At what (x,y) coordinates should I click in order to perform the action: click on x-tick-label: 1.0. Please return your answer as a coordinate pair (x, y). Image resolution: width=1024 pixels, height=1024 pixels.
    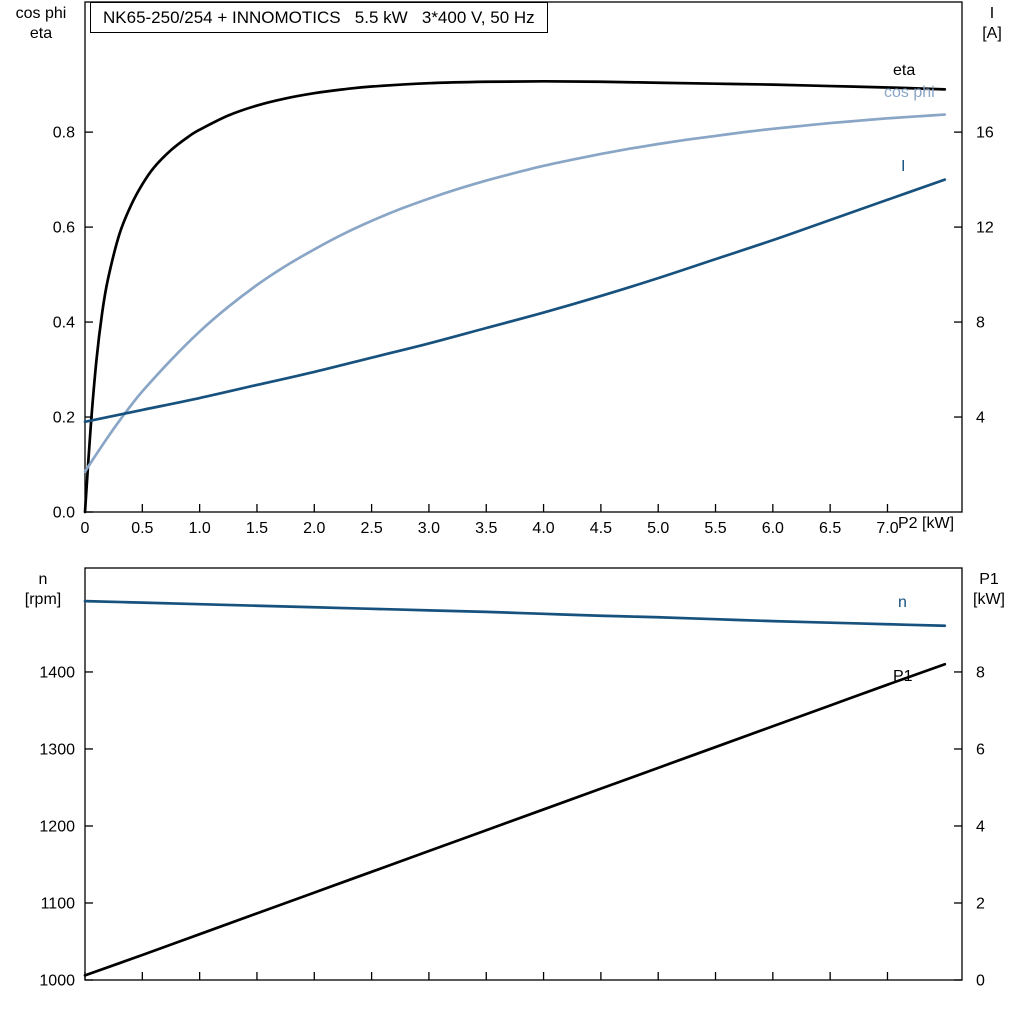
    Looking at the image, I should click on (200, 528).